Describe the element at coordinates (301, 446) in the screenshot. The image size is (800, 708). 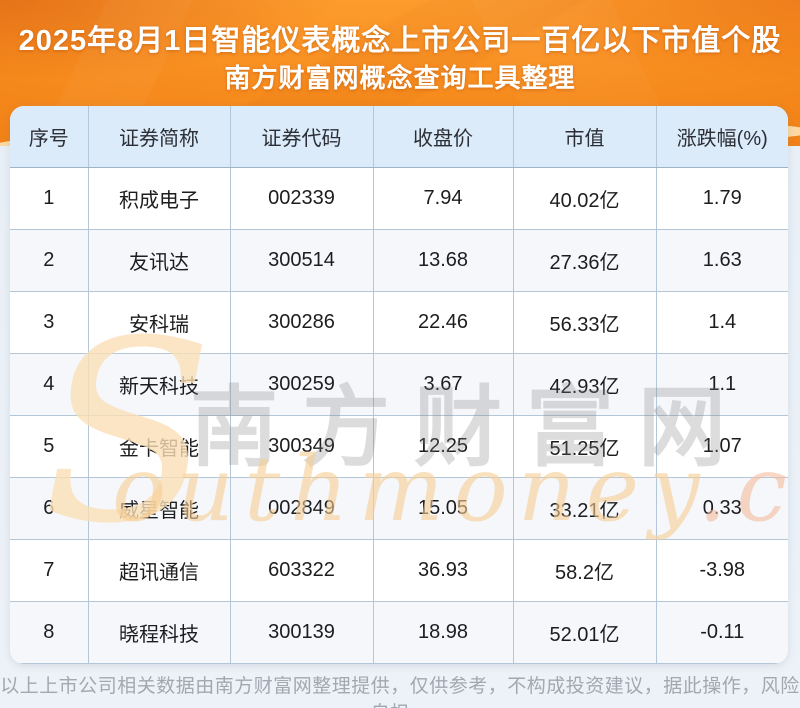
I see `cell-code: 300349` at that location.